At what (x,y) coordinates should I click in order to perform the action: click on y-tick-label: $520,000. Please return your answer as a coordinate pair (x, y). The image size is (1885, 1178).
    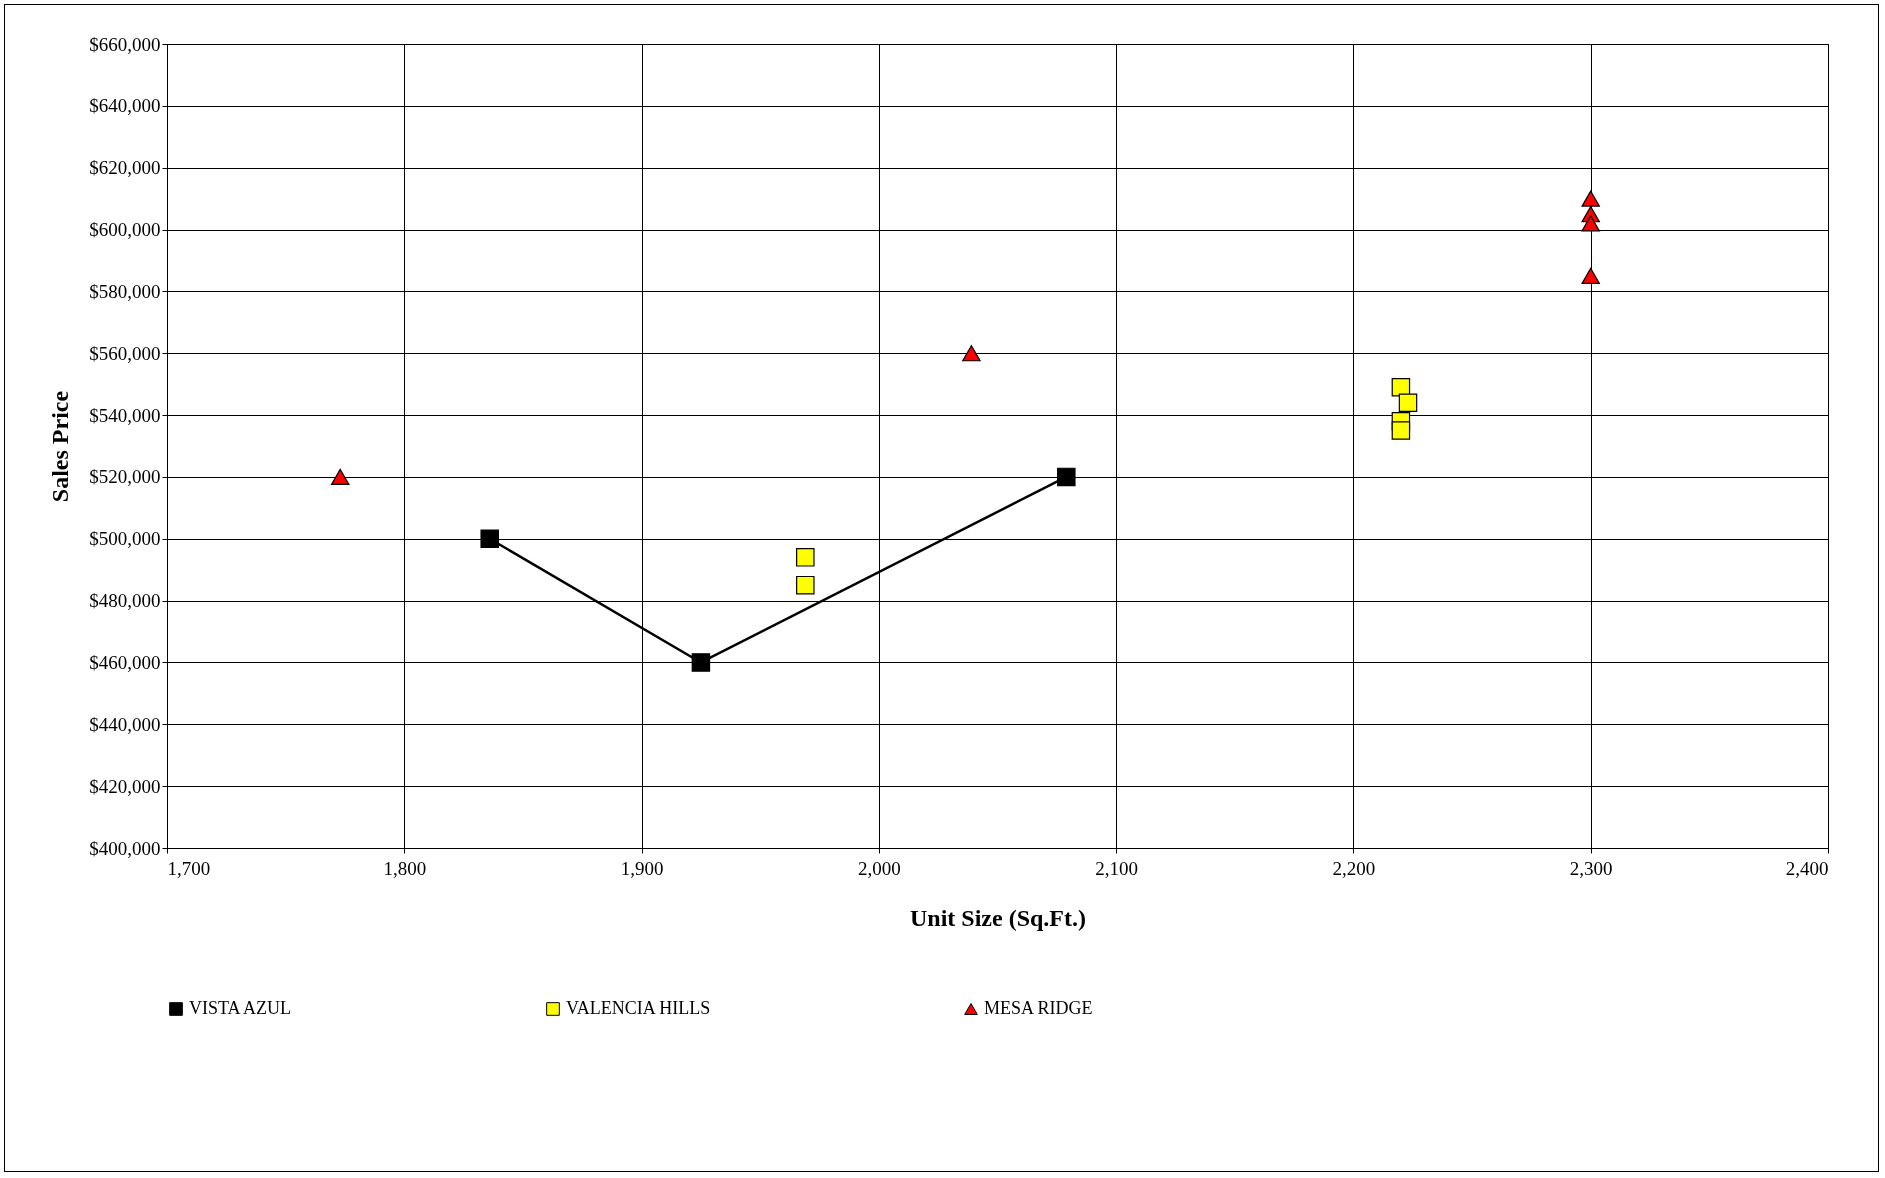
    Looking at the image, I should click on (125, 477).